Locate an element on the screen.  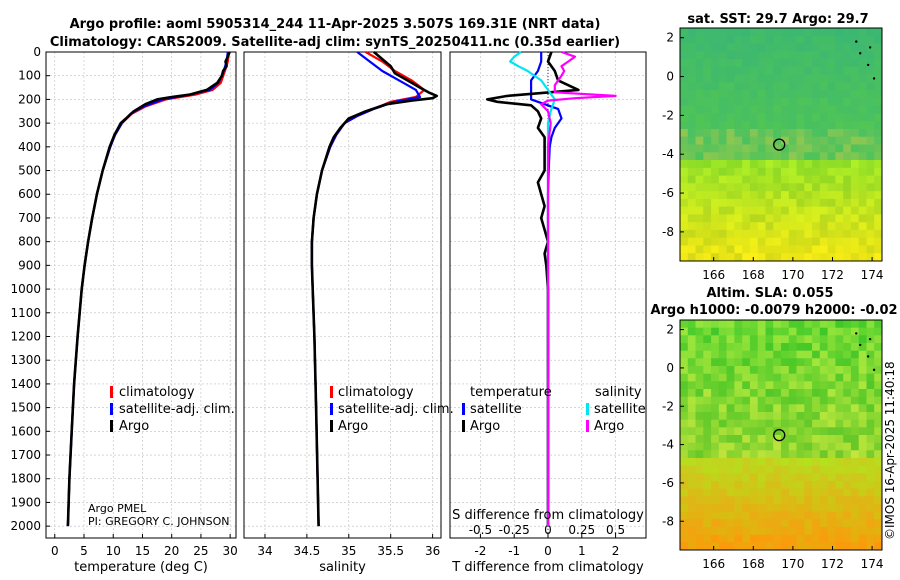
x2-tick-label: 0.5 is located at coordinates (615, 530).